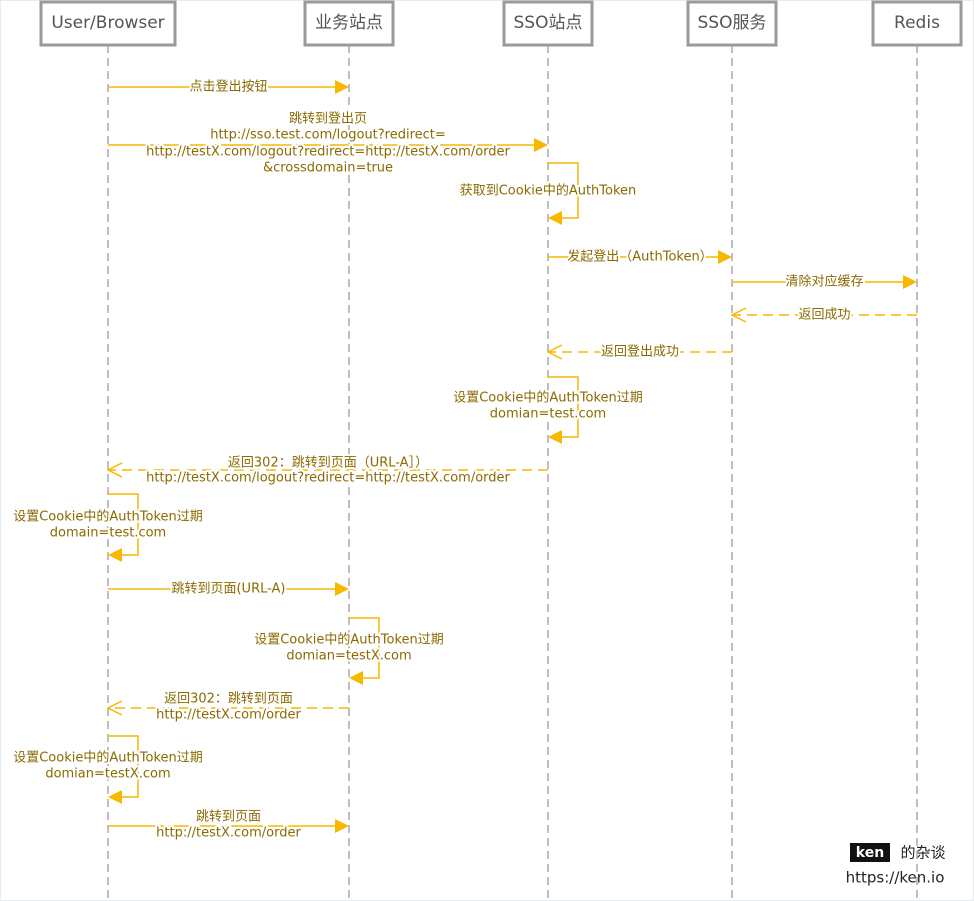 This screenshot has height=901, width=974. I want to click on message-label: 获取到Cookie中的AuthToken, so click(548, 191).